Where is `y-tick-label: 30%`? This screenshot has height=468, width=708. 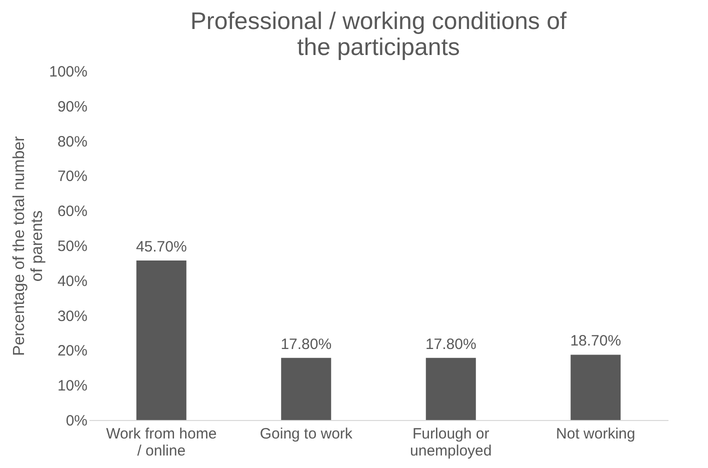
y-tick-label: 30% is located at coordinates (72, 316).